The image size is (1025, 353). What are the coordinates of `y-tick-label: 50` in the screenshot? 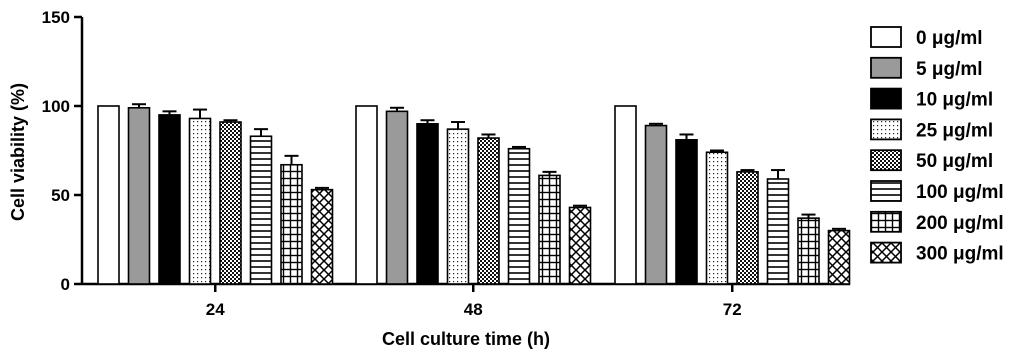 It's located at (60, 195).